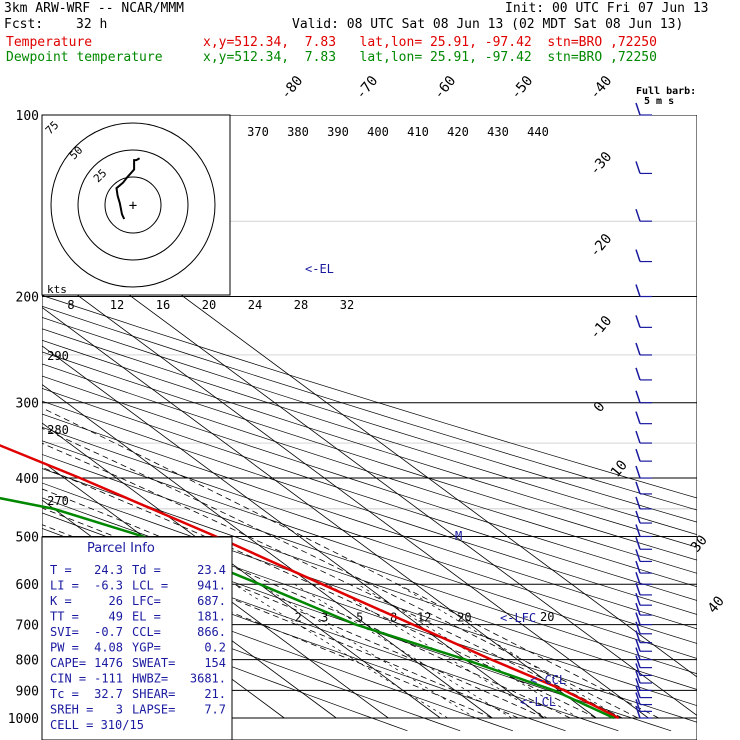 The height and width of the screenshot is (740, 740). I want to click on hodograph-axis-label: 8, so click(70, 305).